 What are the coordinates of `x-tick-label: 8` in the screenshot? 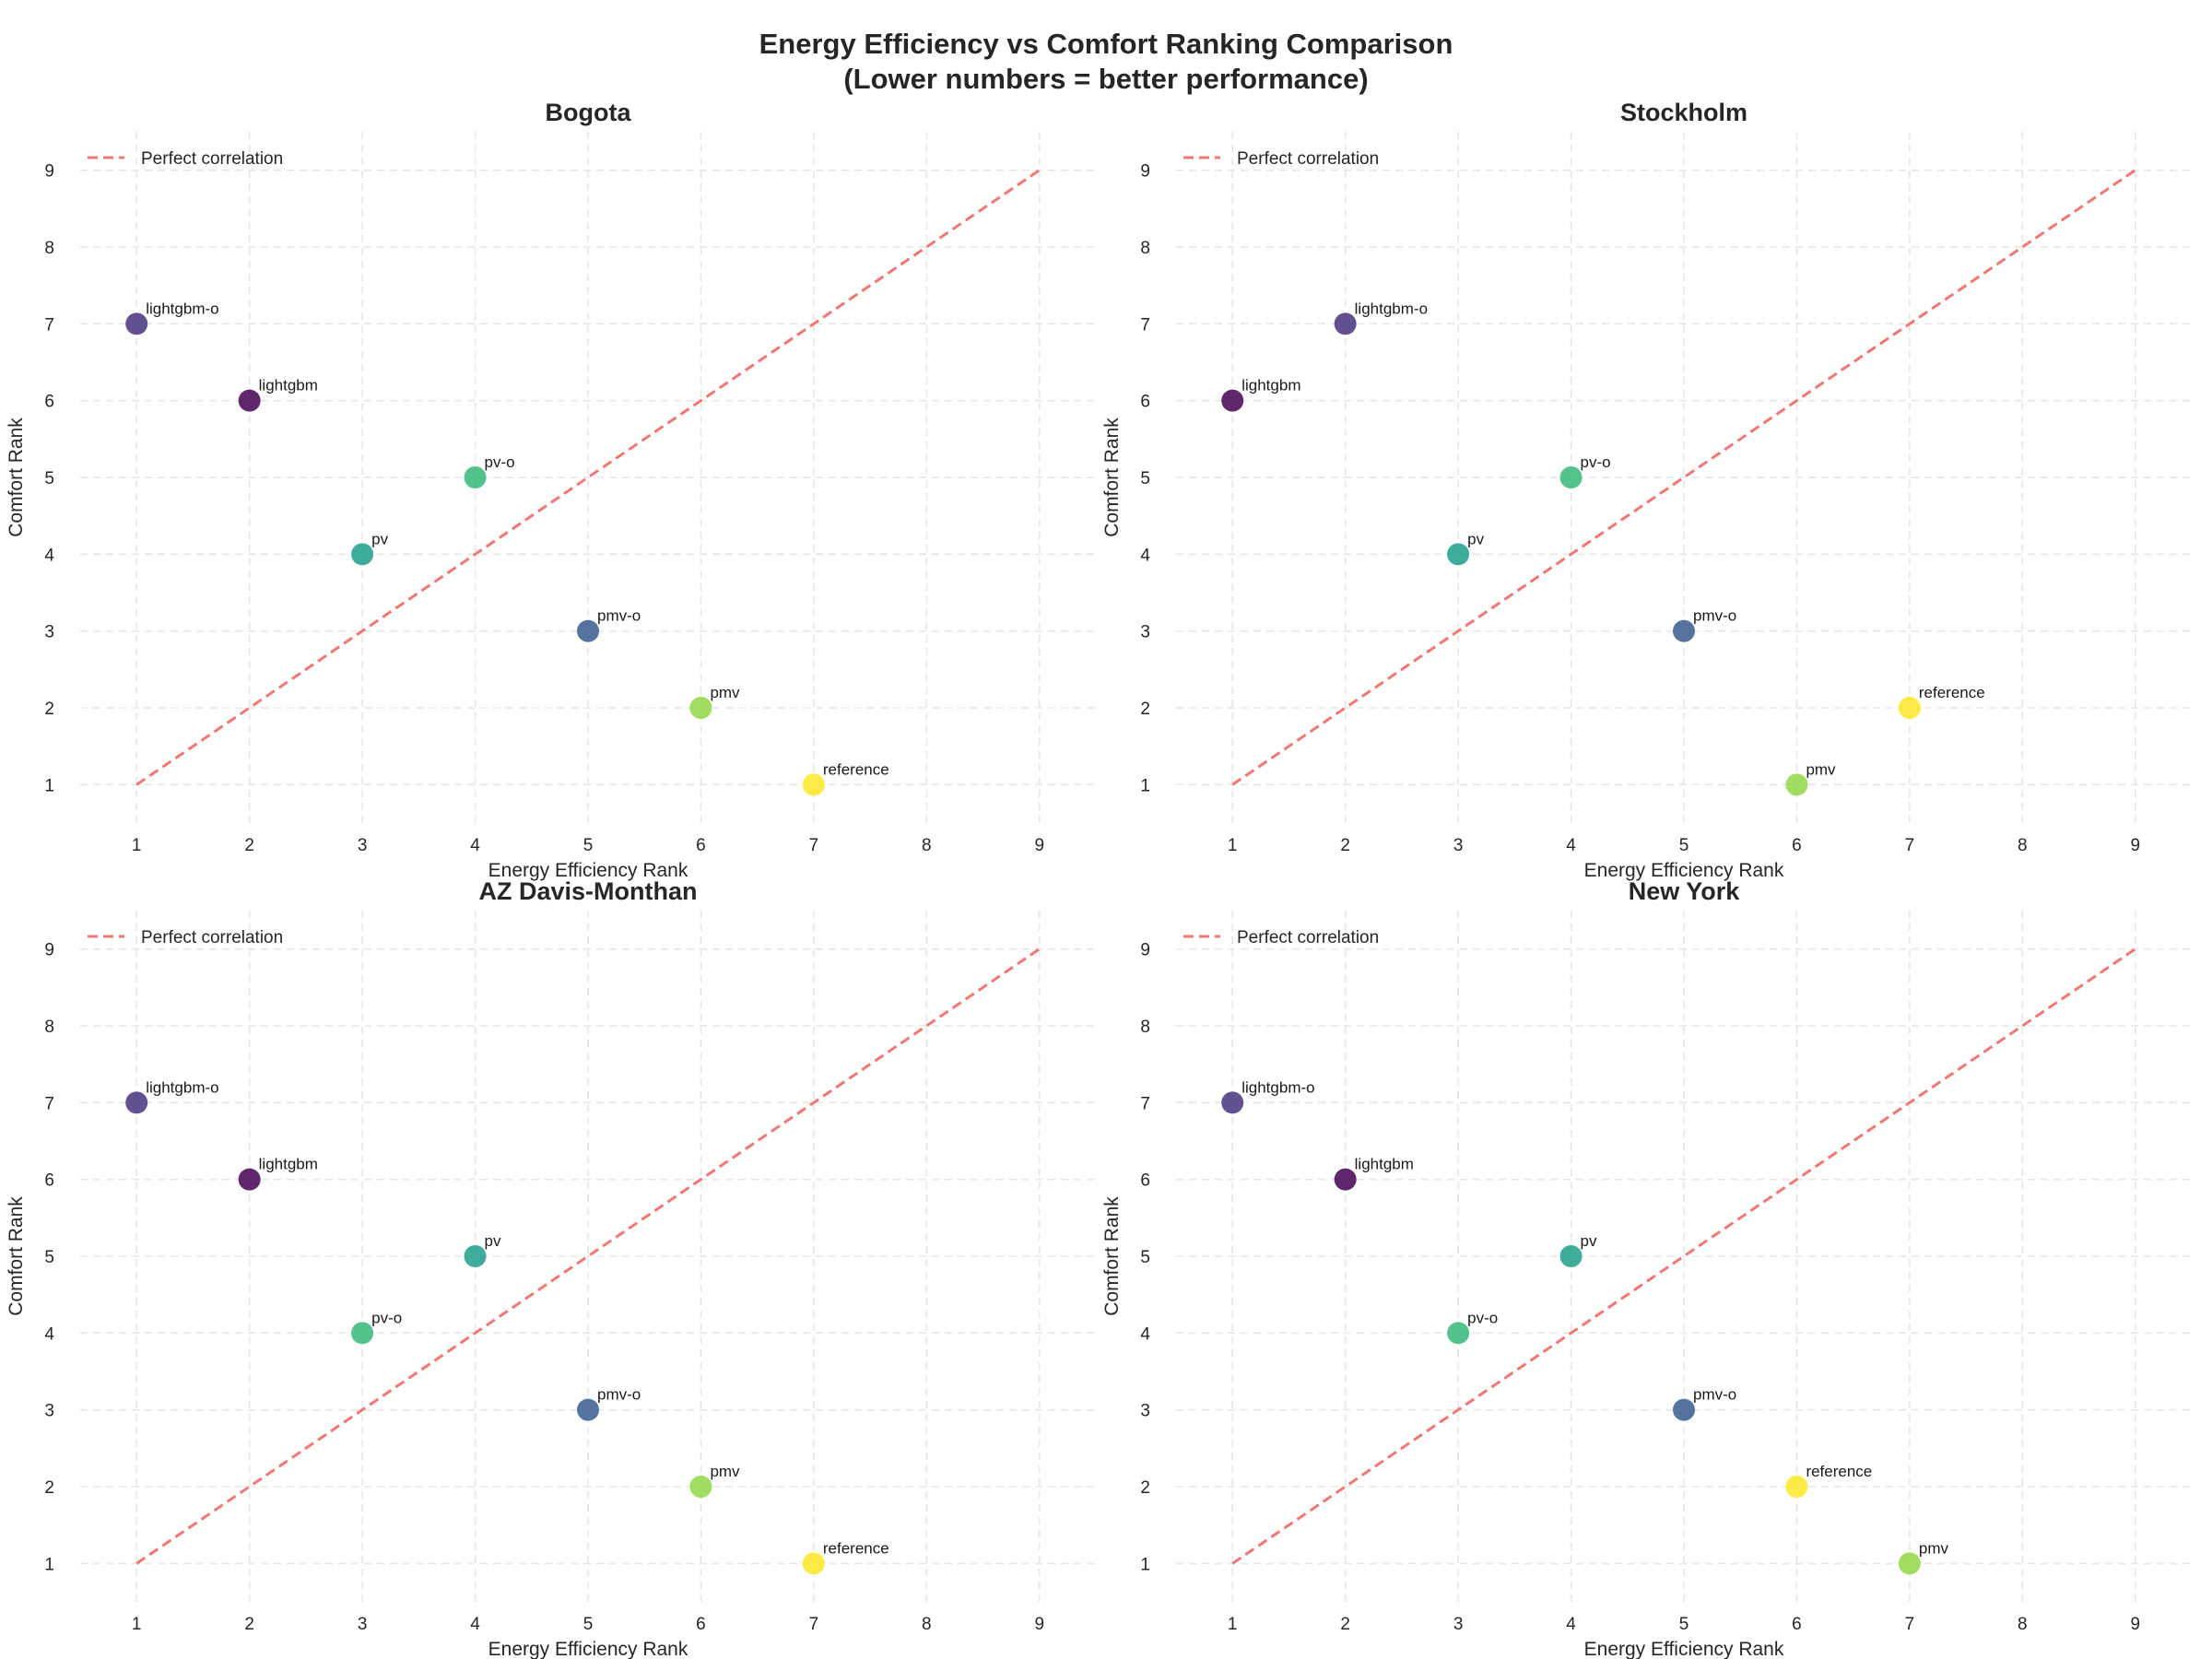 It's located at (927, 1624).